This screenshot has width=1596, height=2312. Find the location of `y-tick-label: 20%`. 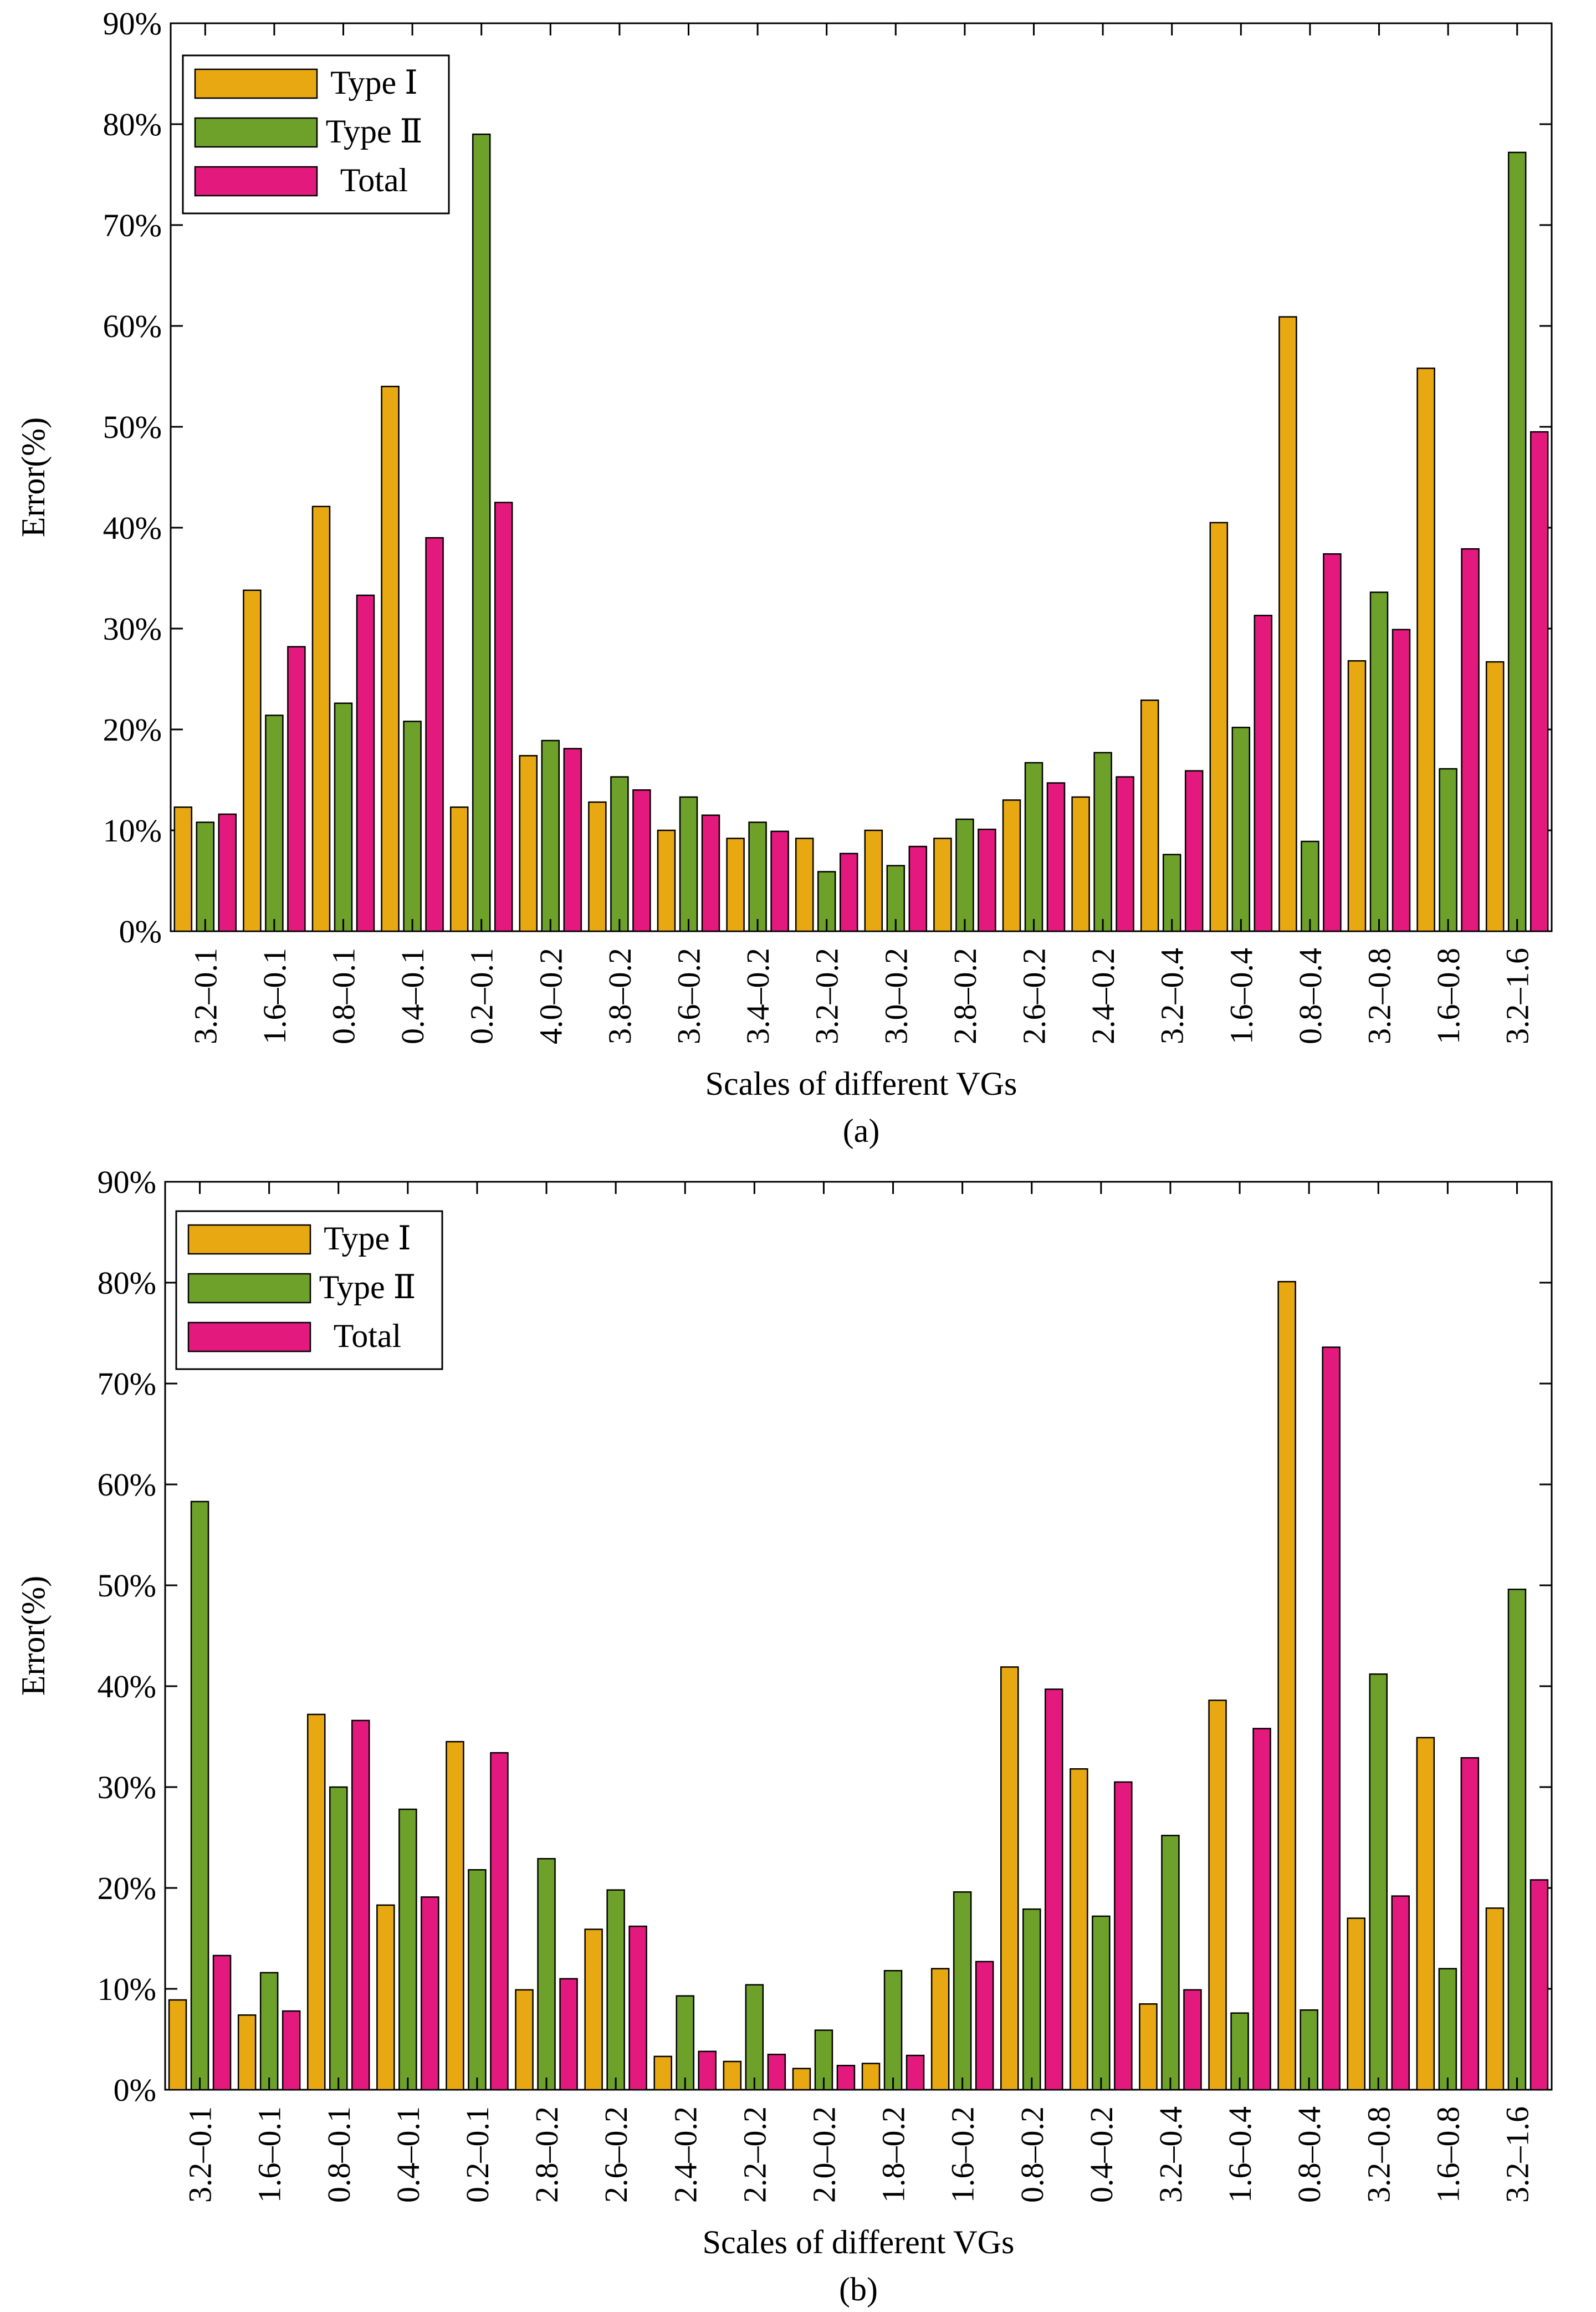

y-tick-label: 20% is located at coordinates (127, 1888).